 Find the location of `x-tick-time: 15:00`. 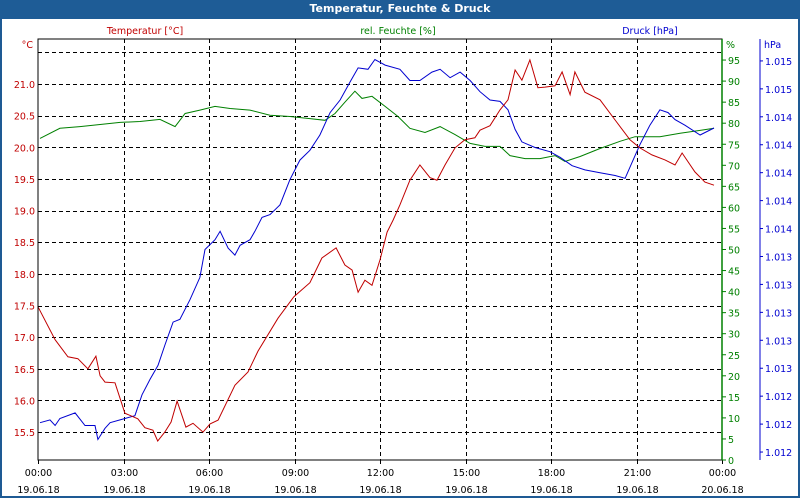

x-tick-time: 15:00 is located at coordinates (466, 473).